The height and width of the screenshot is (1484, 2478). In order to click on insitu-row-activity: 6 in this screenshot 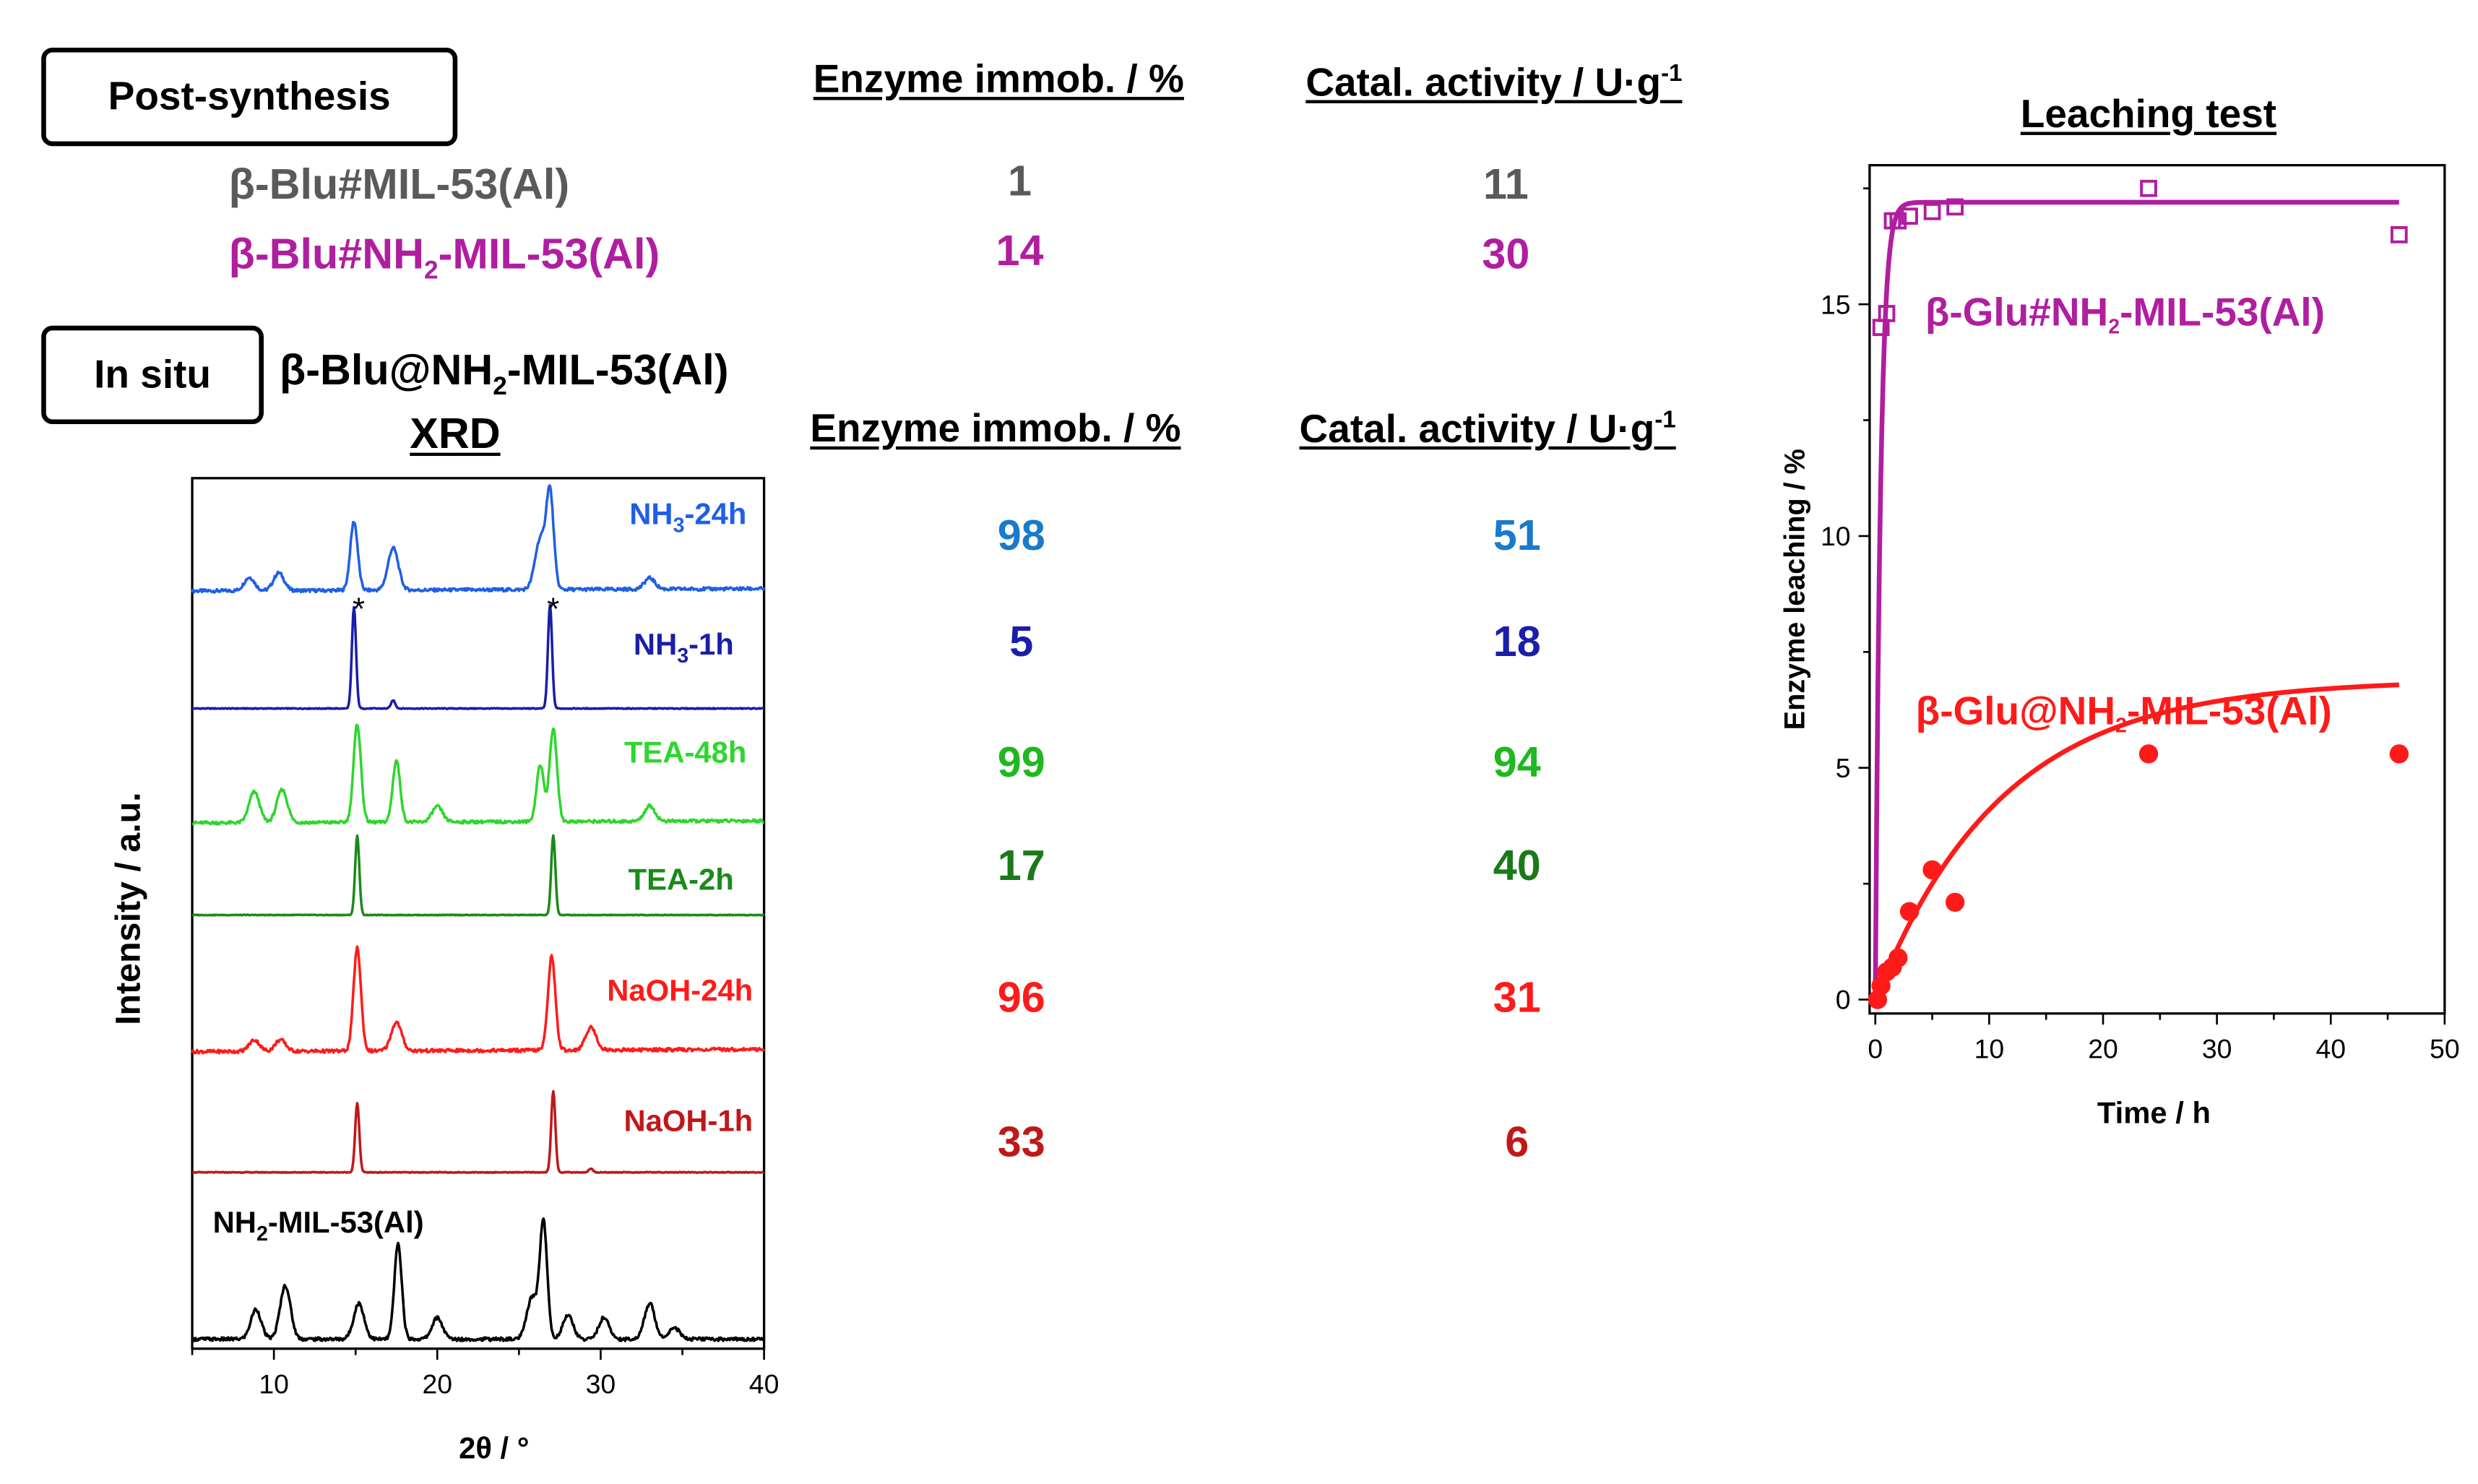, I will do `click(1517, 1142)`.